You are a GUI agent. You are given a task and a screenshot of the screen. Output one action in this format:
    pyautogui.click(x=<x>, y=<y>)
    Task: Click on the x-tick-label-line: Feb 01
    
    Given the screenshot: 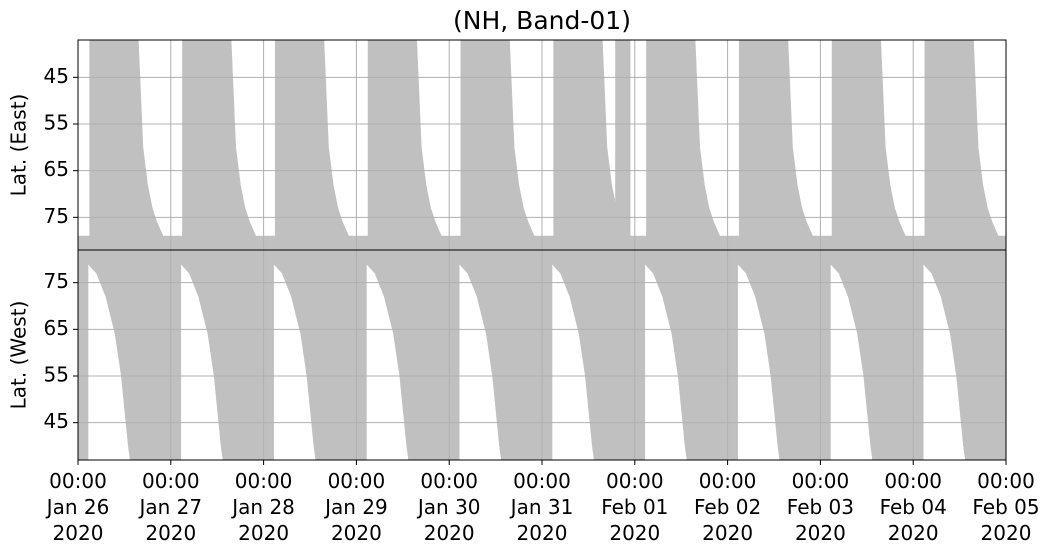 What is the action you would take?
    pyautogui.click(x=634, y=507)
    